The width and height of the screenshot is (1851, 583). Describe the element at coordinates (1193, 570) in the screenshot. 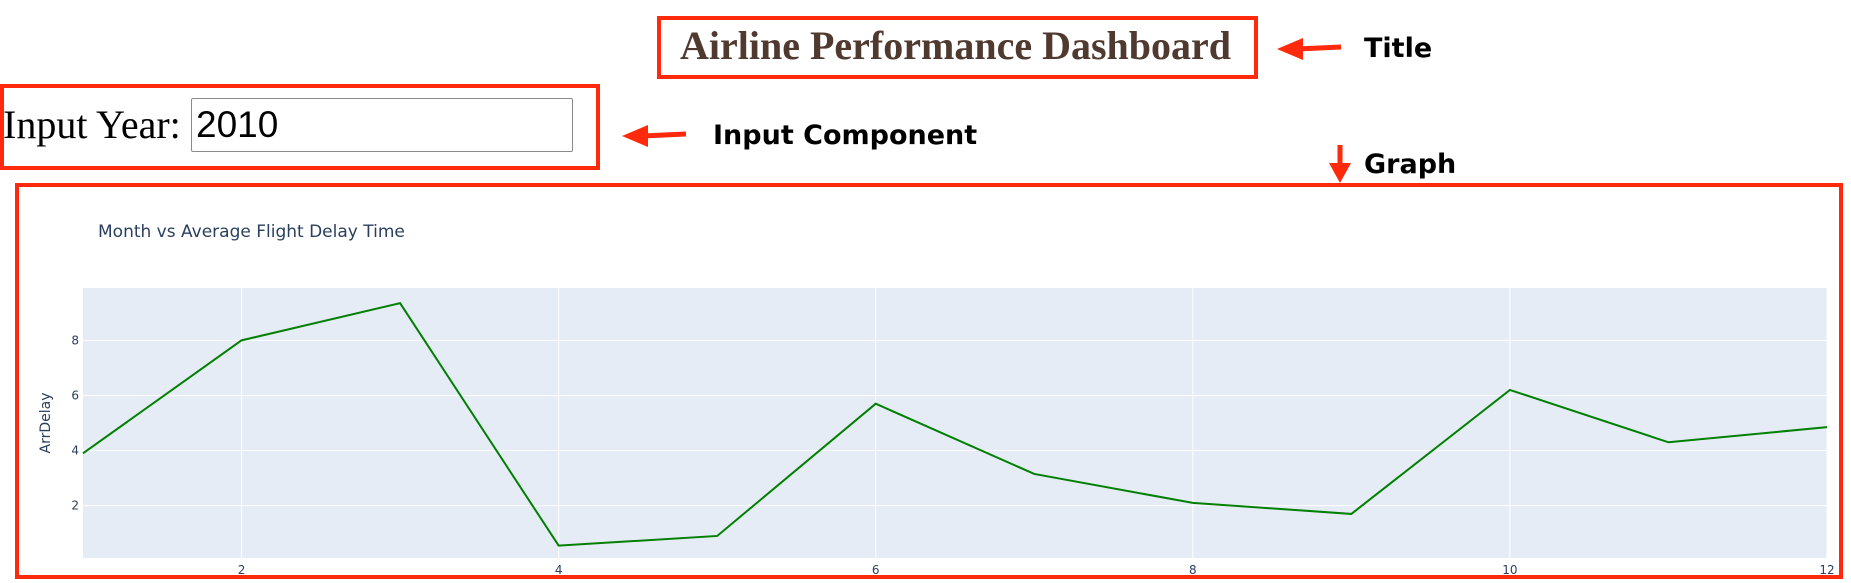

I see `x-tick-label: 8` at that location.